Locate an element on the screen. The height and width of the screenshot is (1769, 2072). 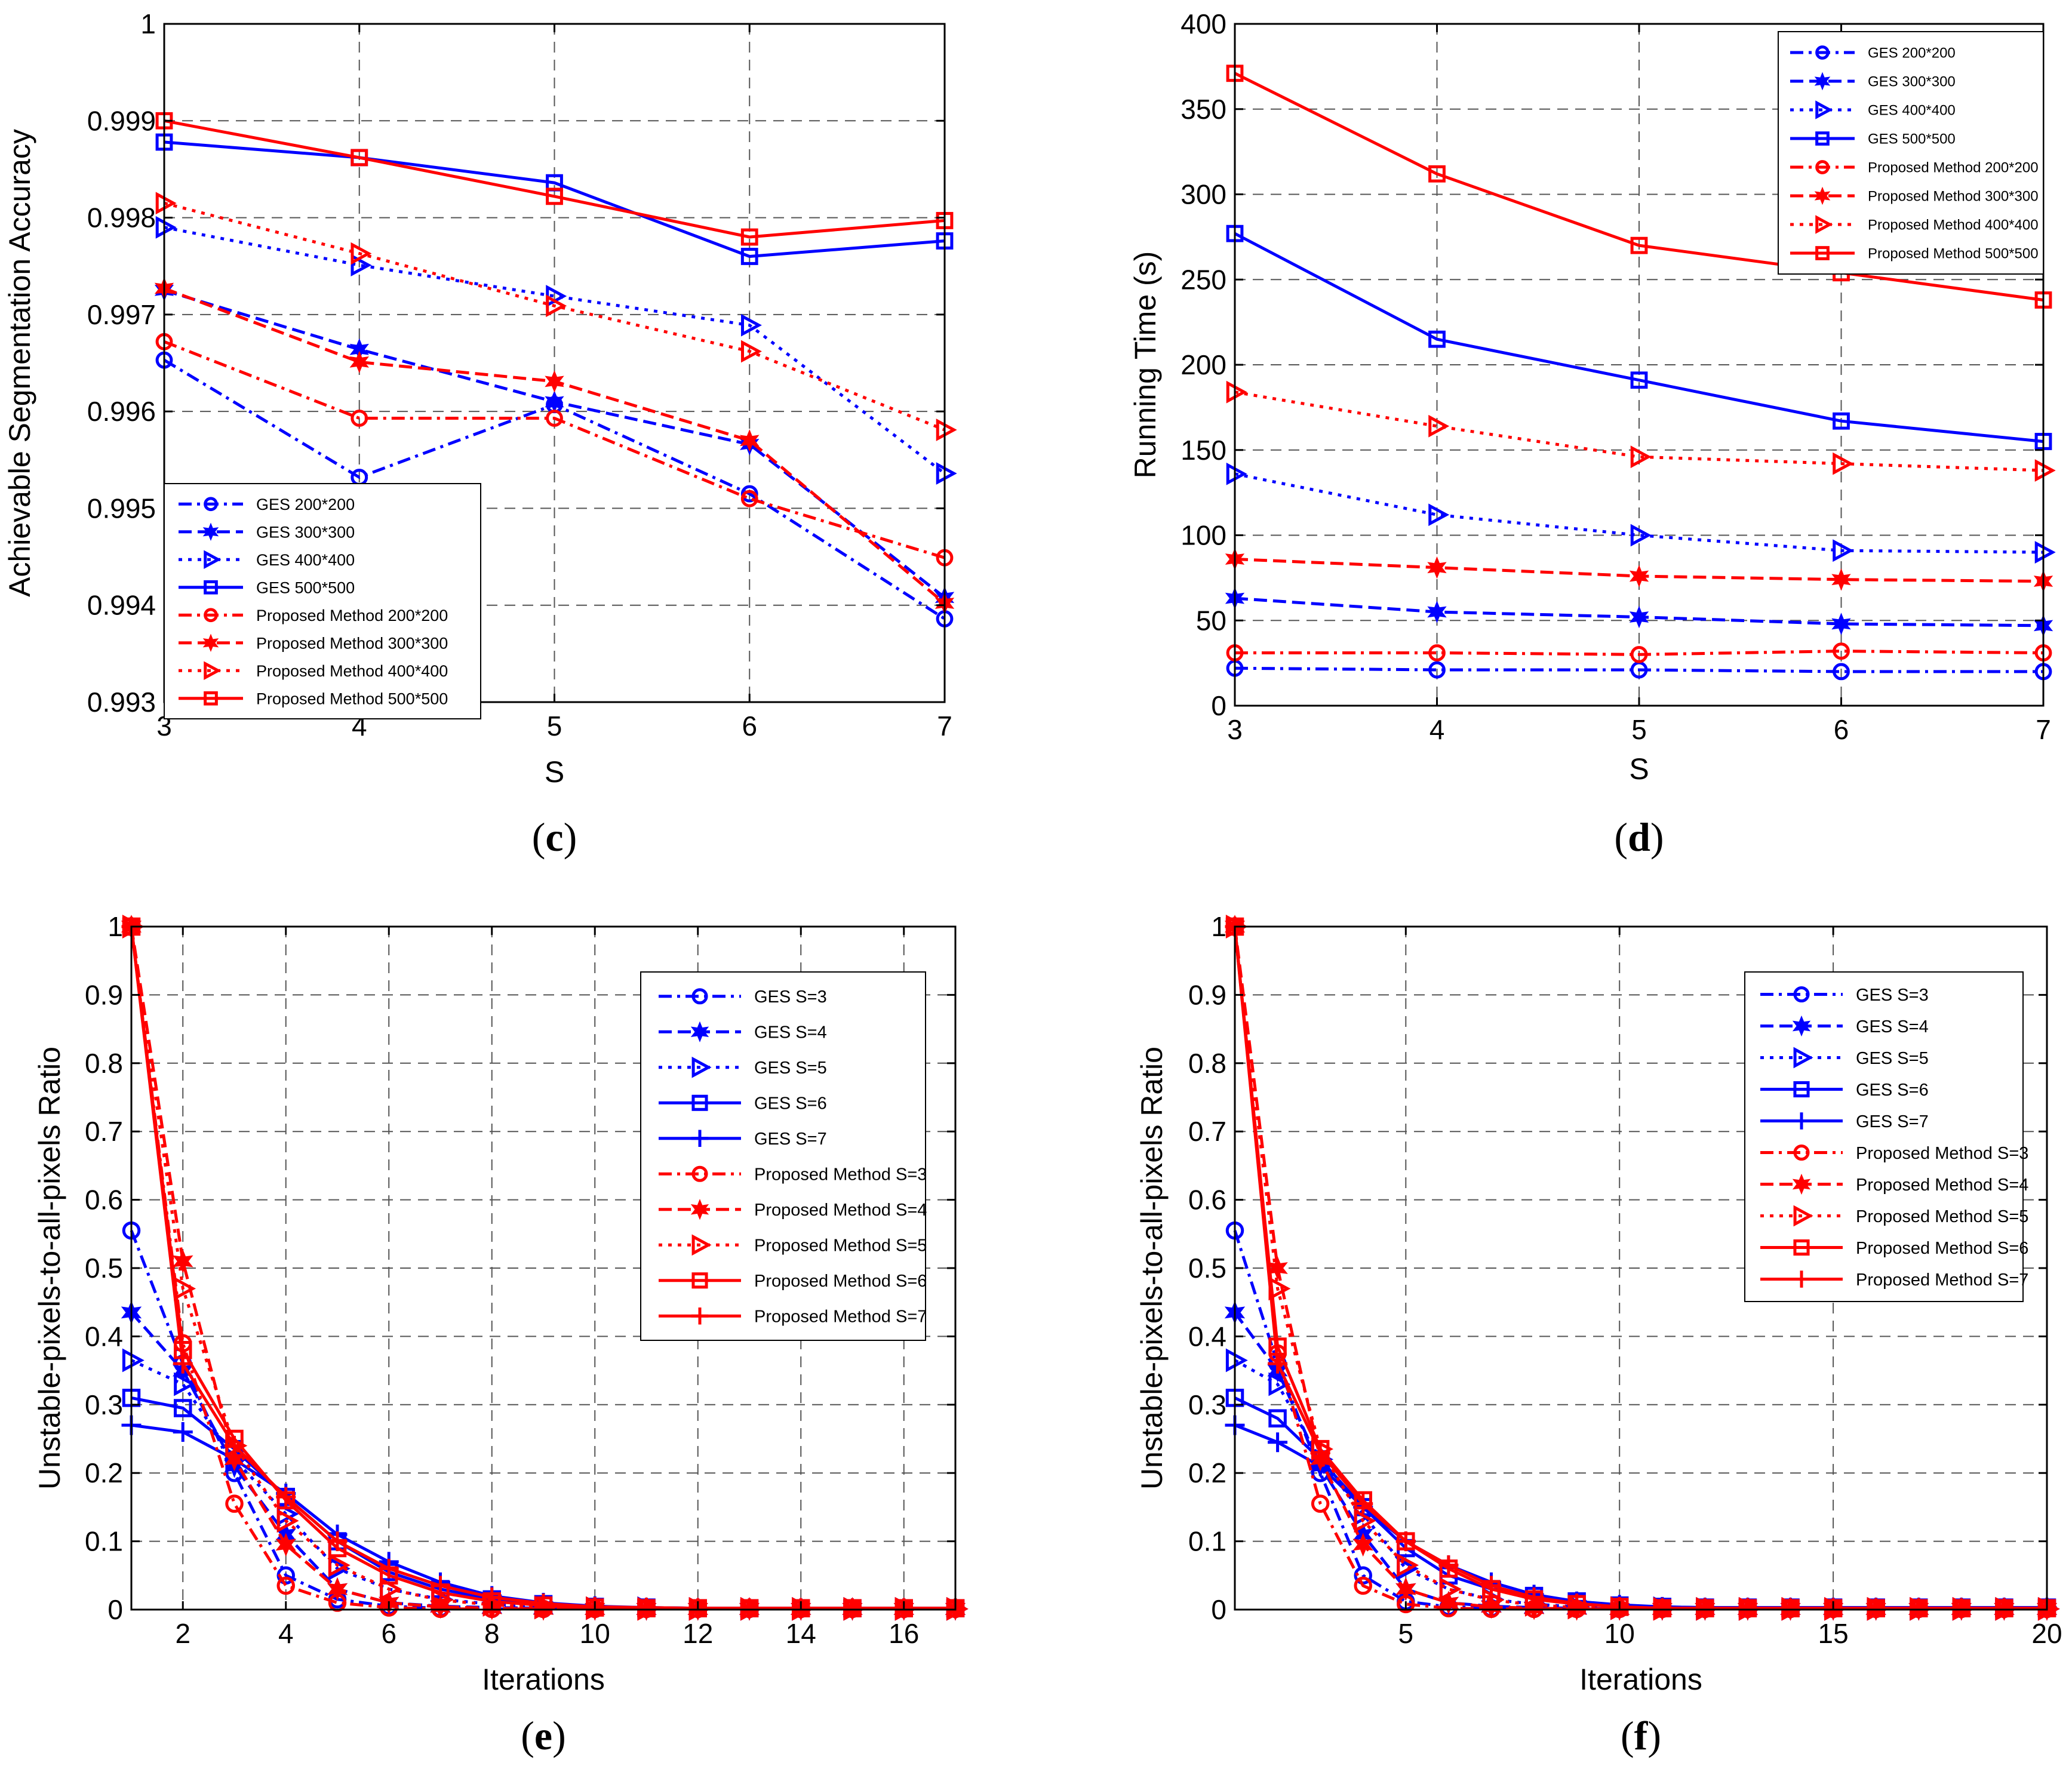
y-tick-label: 0.8 is located at coordinates (104, 1063).